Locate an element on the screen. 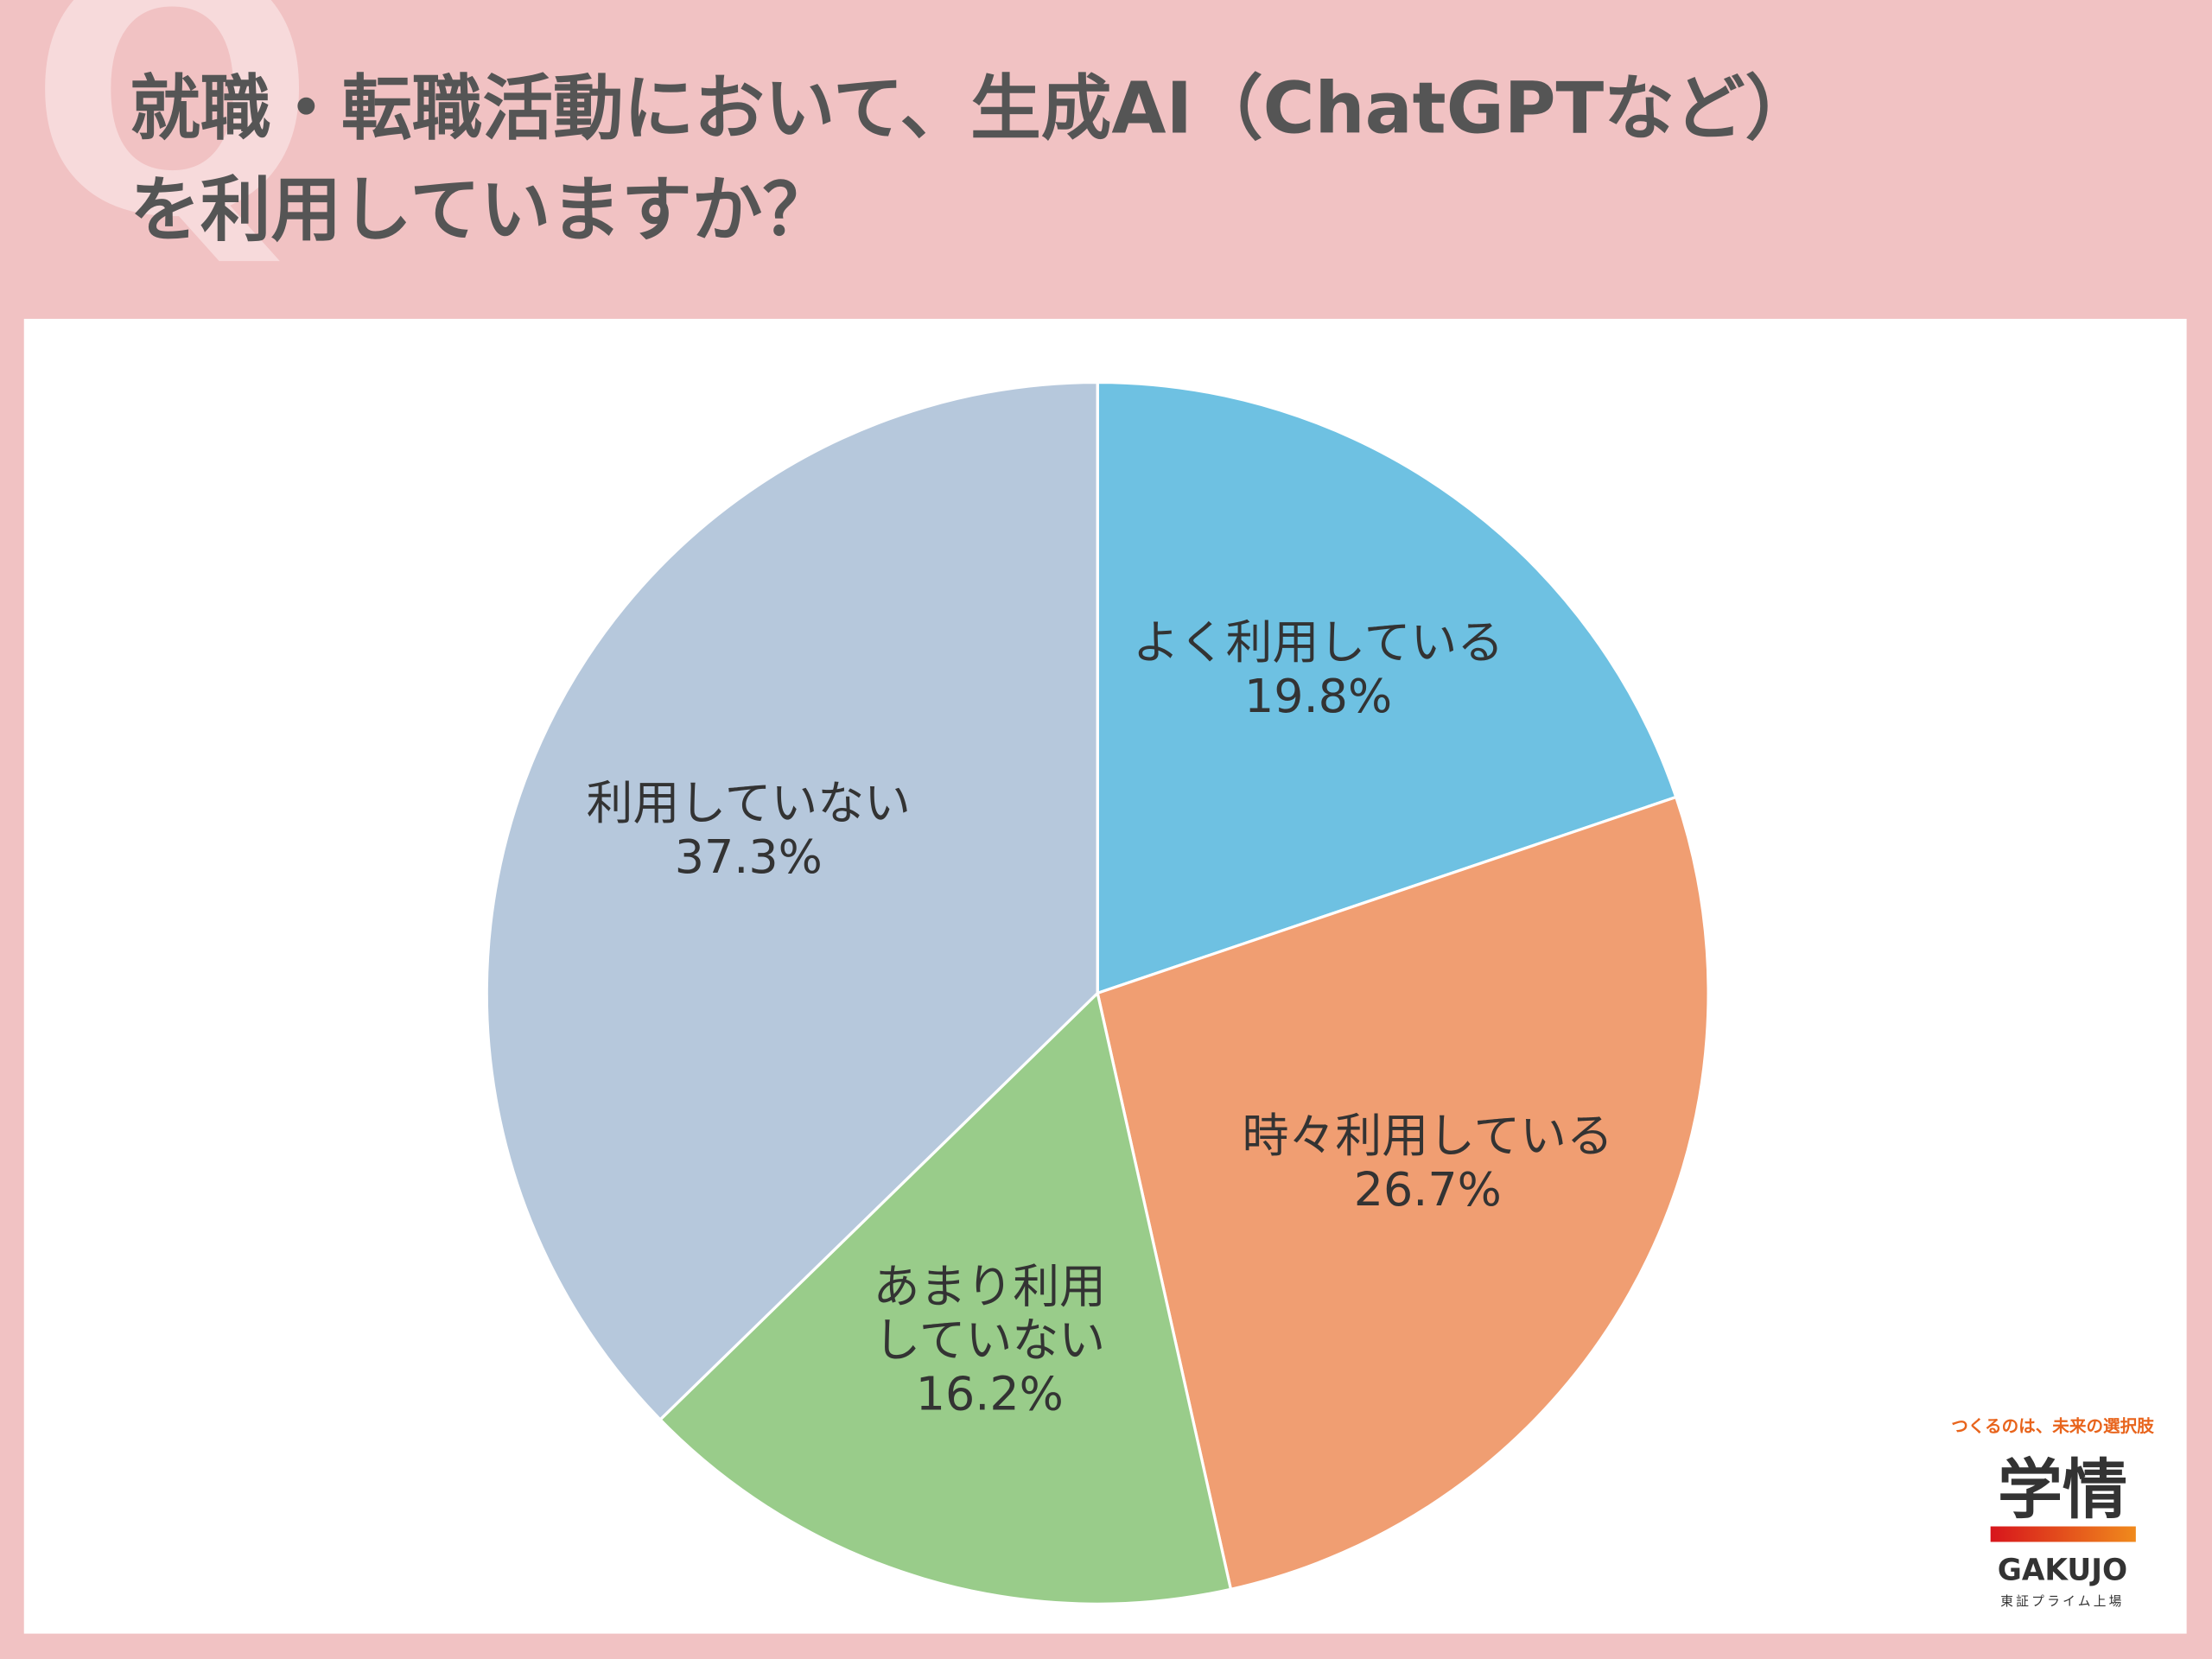  logo-bar is located at coordinates (2063, 1534).